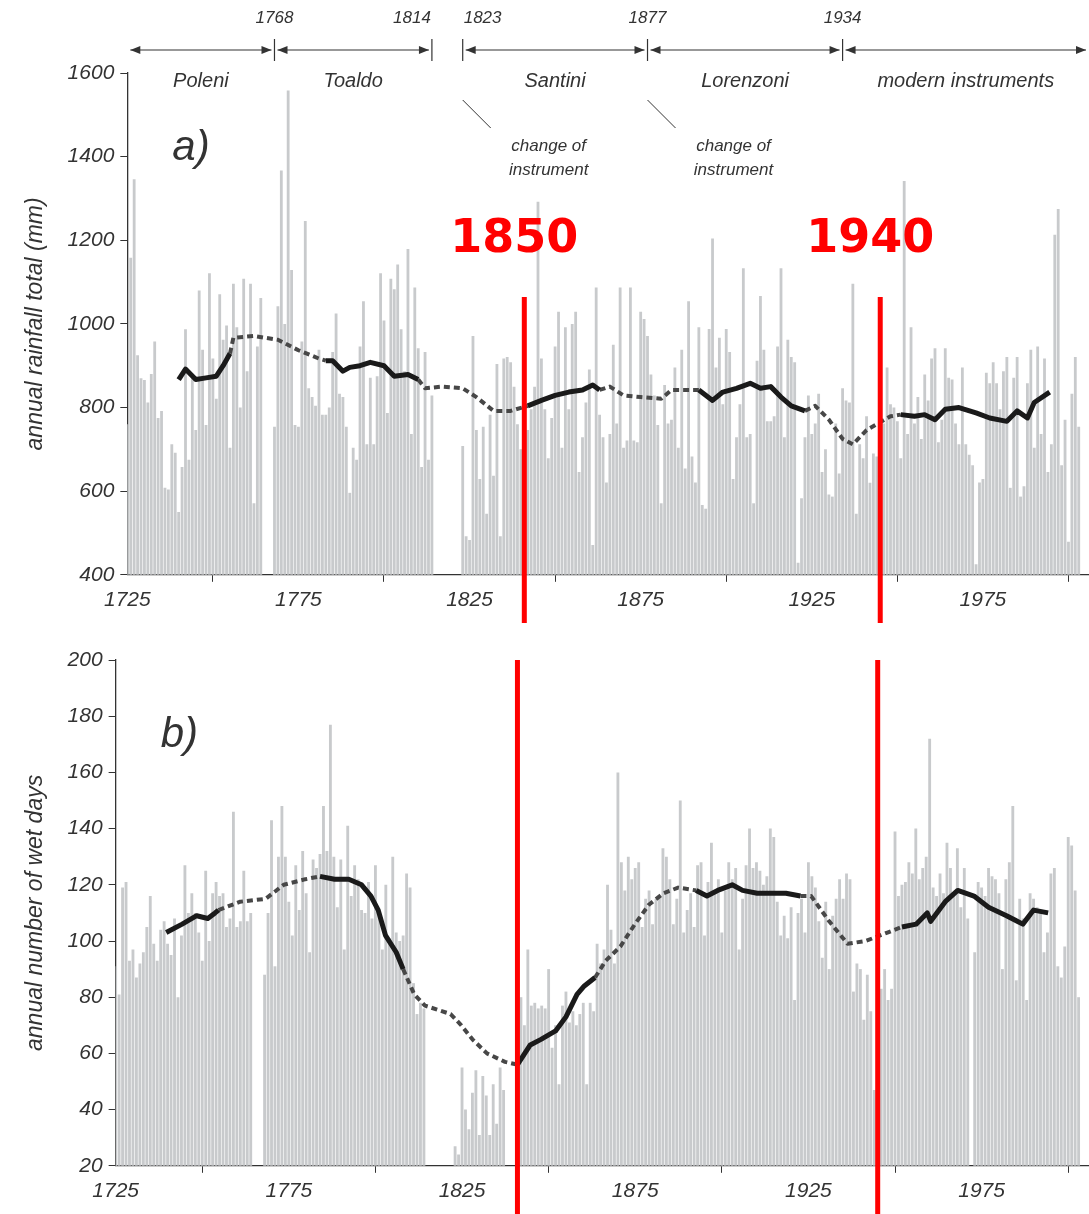 The width and height of the screenshot is (1089, 1214). Describe the element at coordinates (353, 79) in the screenshot. I see `annotation: Toaldo` at that location.